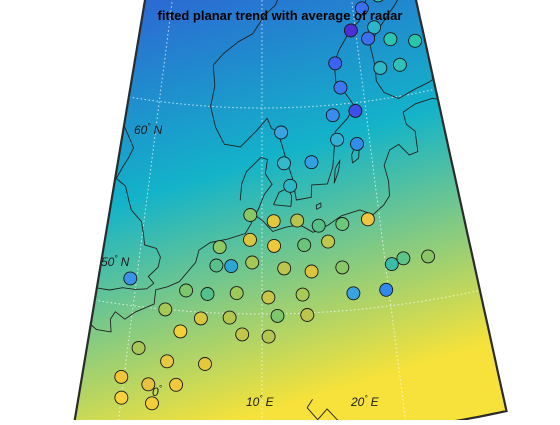  I want to click on lon-label-20: 20° E, so click(365, 401).